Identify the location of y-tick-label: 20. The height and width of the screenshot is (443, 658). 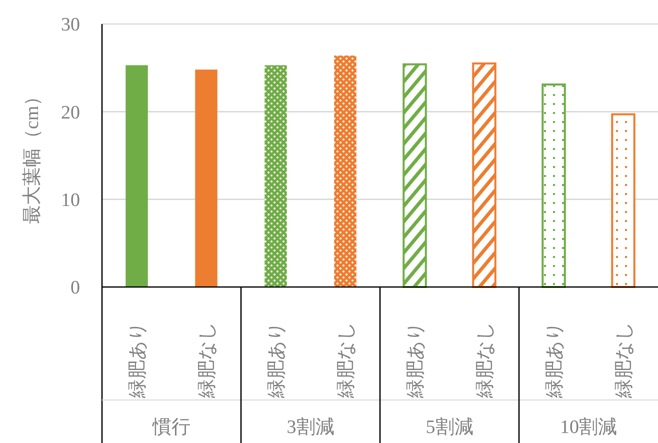
(70, 113).